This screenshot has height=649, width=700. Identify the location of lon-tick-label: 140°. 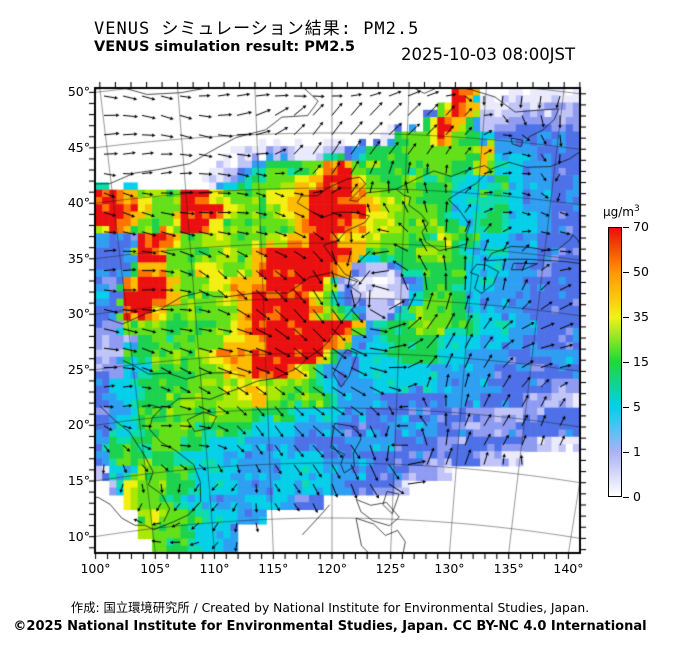
(568, 568).